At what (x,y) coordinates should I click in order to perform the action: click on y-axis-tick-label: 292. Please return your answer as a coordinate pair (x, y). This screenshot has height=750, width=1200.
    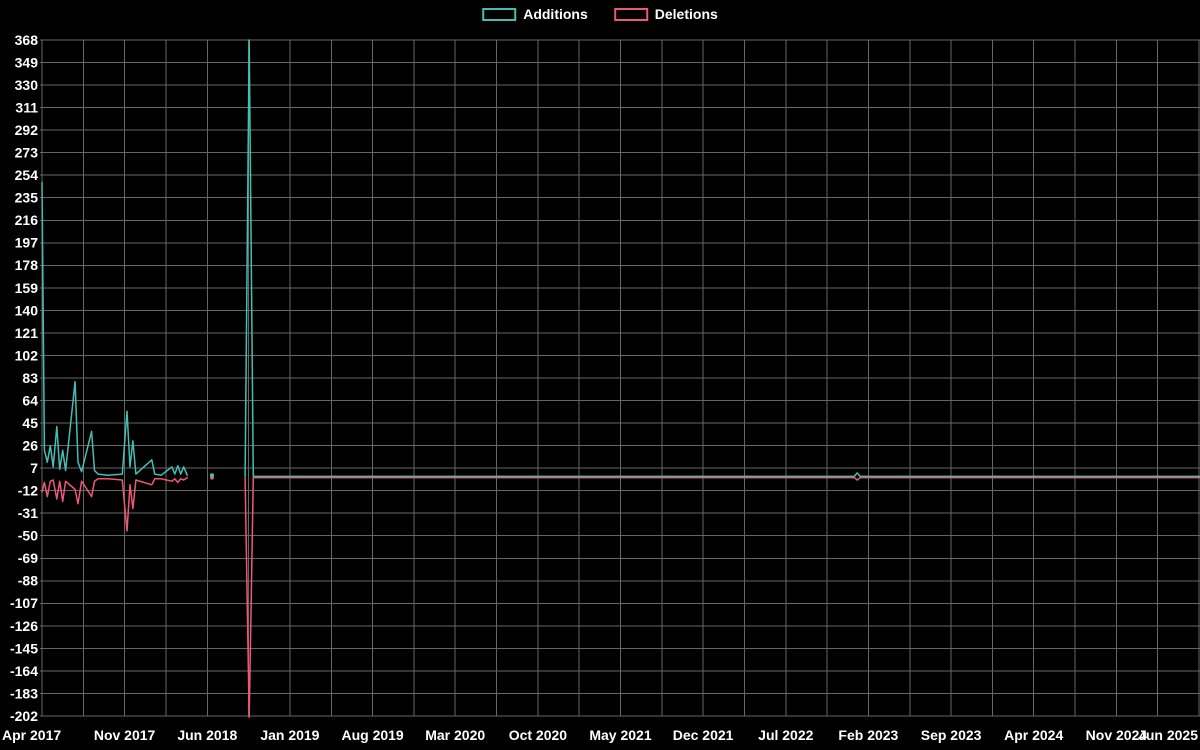
    Looking at the image, I should click on (27, 130).